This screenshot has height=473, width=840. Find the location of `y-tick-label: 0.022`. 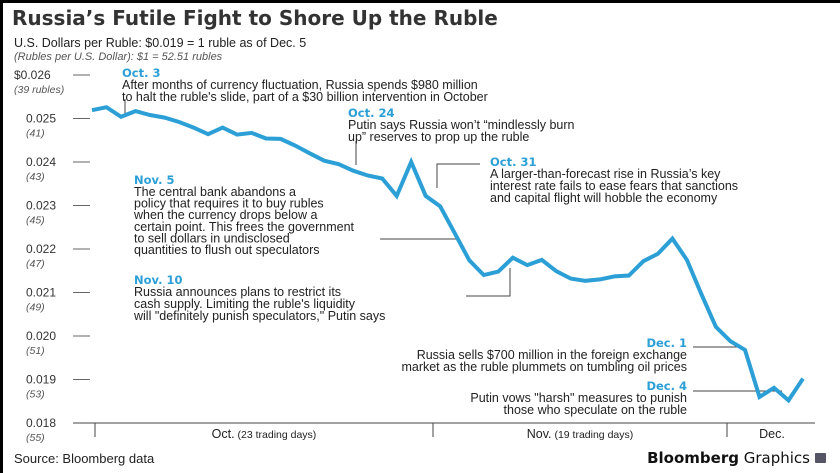

y-tick-label: 0.022 is located at coordinates (41, 249).